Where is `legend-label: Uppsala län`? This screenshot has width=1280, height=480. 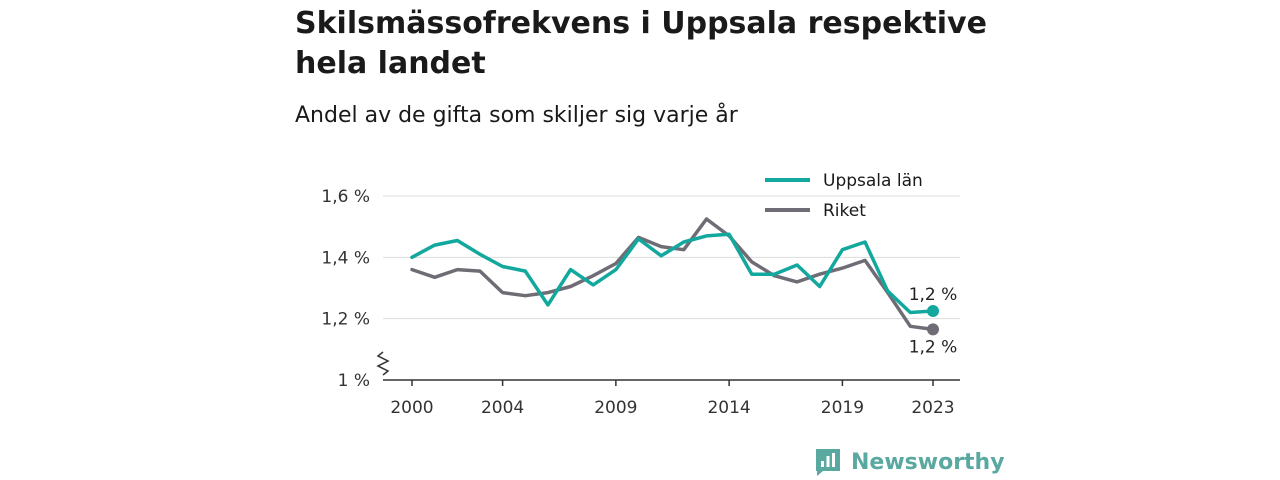 legend-label: Uppsala län is located at coordinates (873, 181).